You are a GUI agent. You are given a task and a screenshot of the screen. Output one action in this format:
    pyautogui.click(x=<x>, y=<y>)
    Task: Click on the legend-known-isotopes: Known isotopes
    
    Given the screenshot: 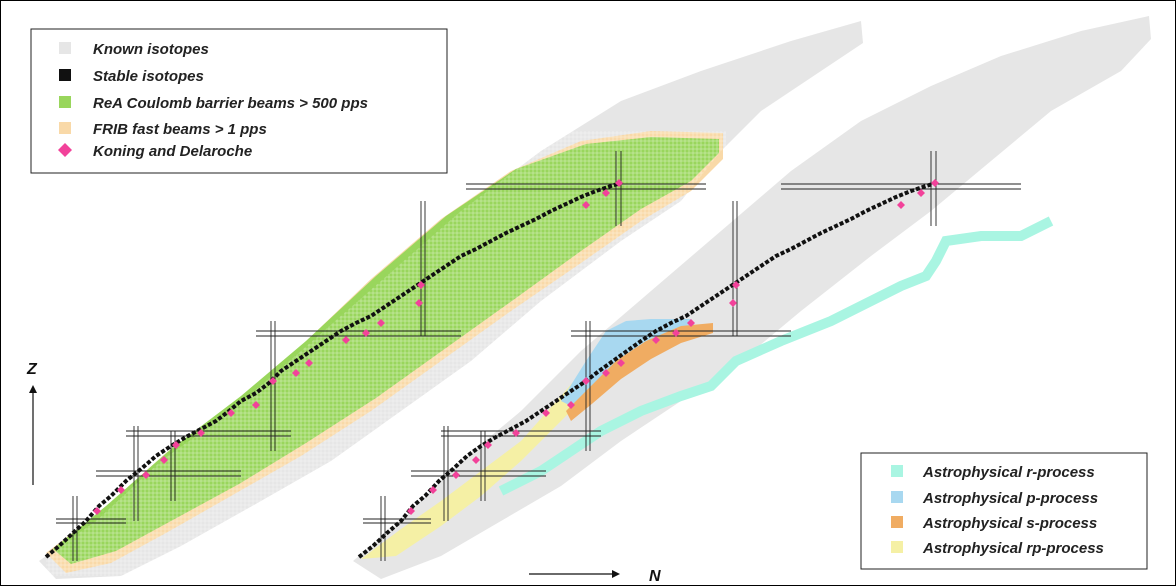 What is the action you would take?
    pyautogui.click(x=151, y=49)
    